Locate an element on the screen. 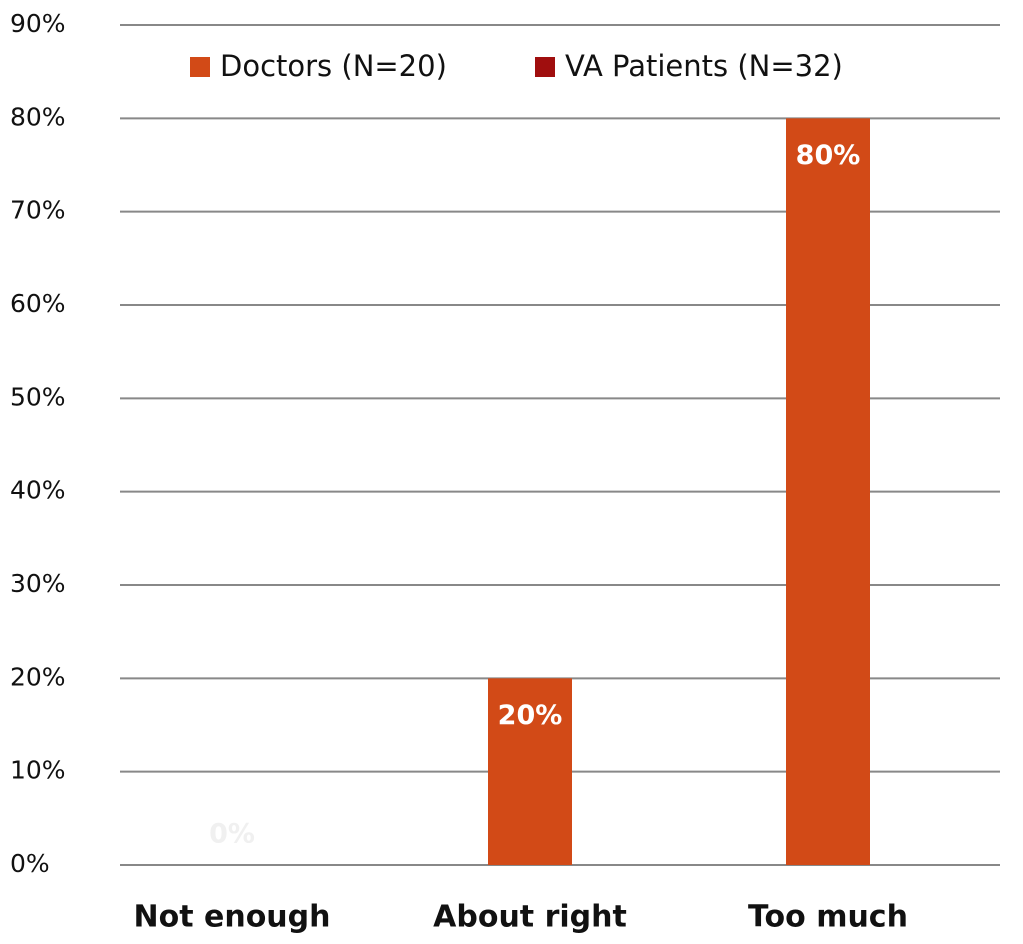 This screenshot has width=1023, height=944. legend-label: Doctors (N=20) is located at coordinates (333, 66).